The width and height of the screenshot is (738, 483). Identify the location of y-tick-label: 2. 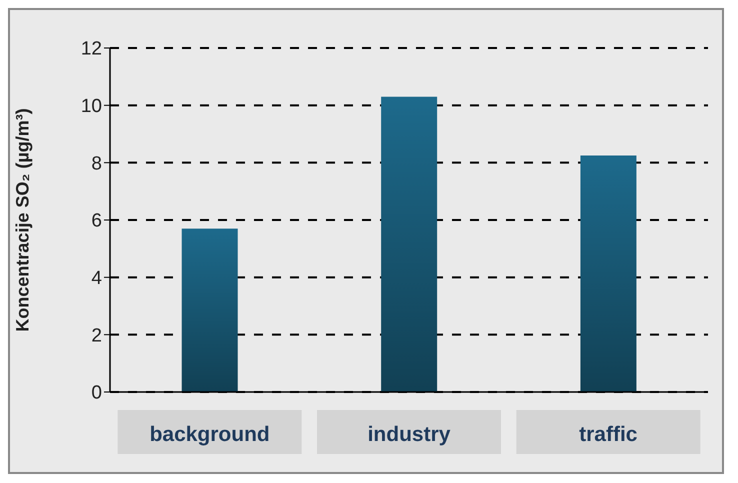
(96, 335).